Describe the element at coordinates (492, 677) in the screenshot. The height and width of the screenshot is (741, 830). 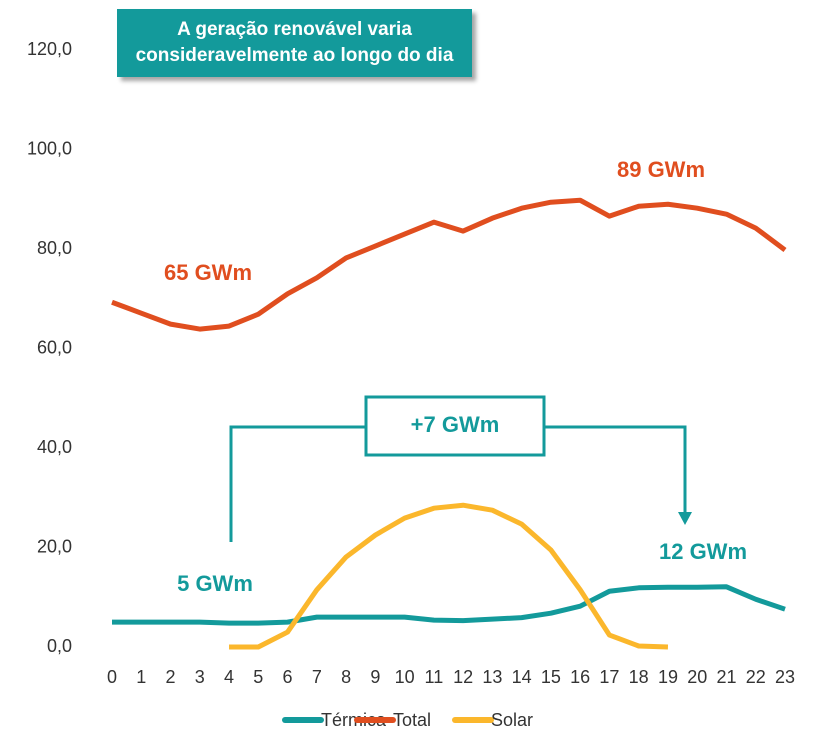
I see `x-tick-label: 13` at that location.